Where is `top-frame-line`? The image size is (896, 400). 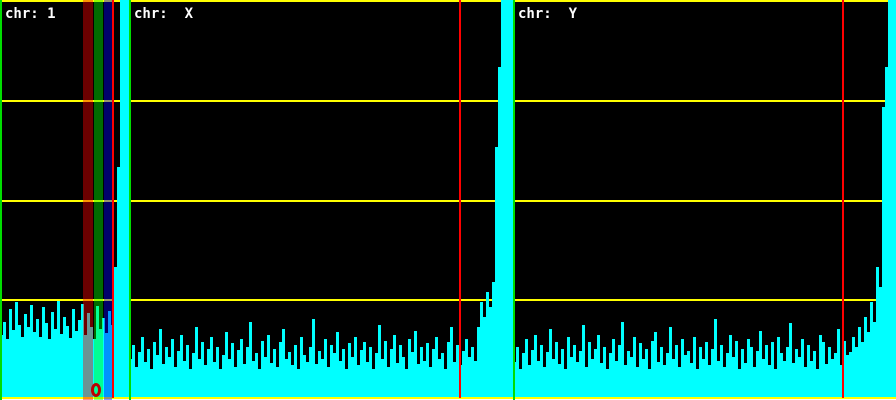 top-frame-line is located at coordinates (448, 1).